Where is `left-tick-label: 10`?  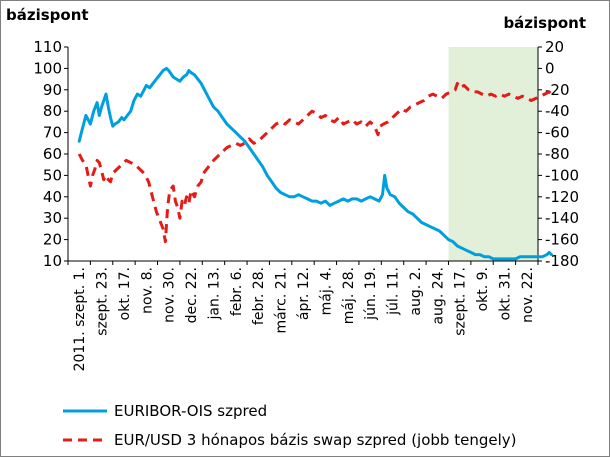
left-tick-label: 10 is located at coordinates (52, 261).